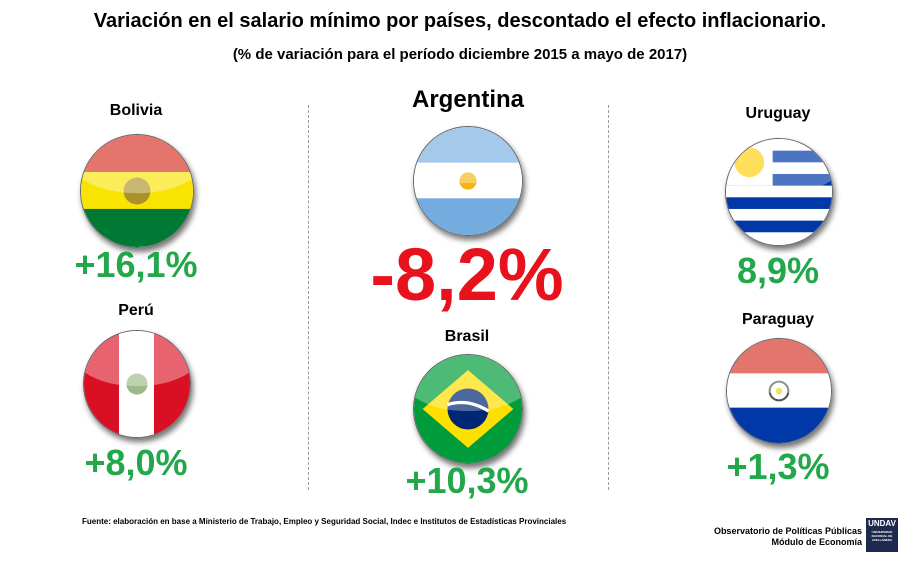 The image size is (920, 564). I want to click on value-argentina: -8,2%, so click(467, 274).